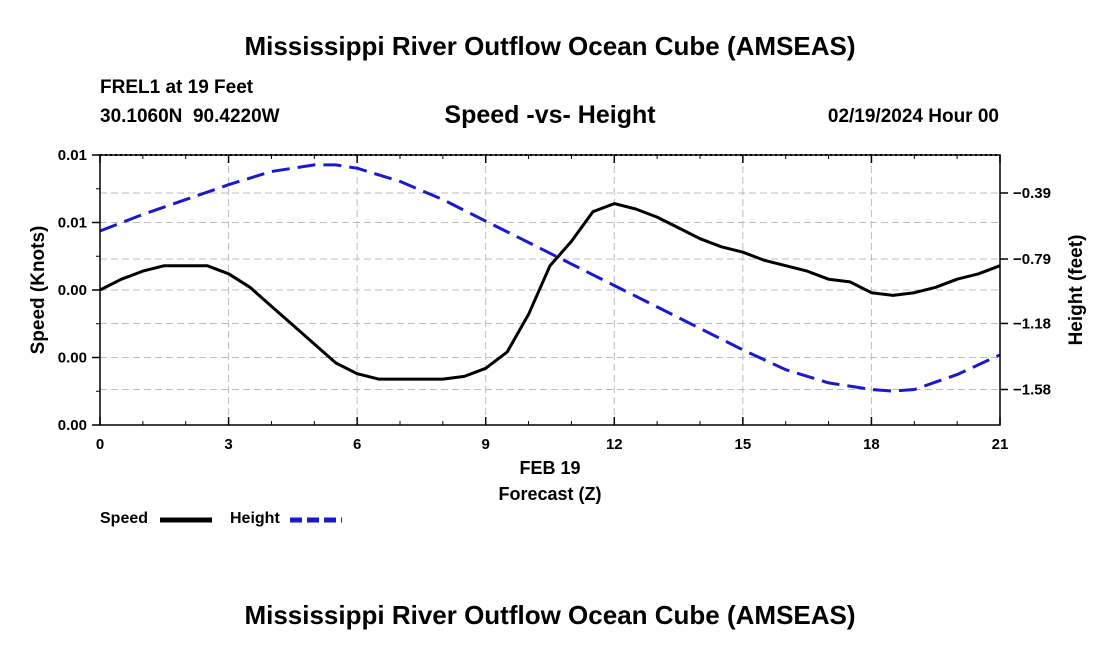 This screenshot has width=1100, height=650. I want to click on x-tick-label: 0, so click(100, 444).